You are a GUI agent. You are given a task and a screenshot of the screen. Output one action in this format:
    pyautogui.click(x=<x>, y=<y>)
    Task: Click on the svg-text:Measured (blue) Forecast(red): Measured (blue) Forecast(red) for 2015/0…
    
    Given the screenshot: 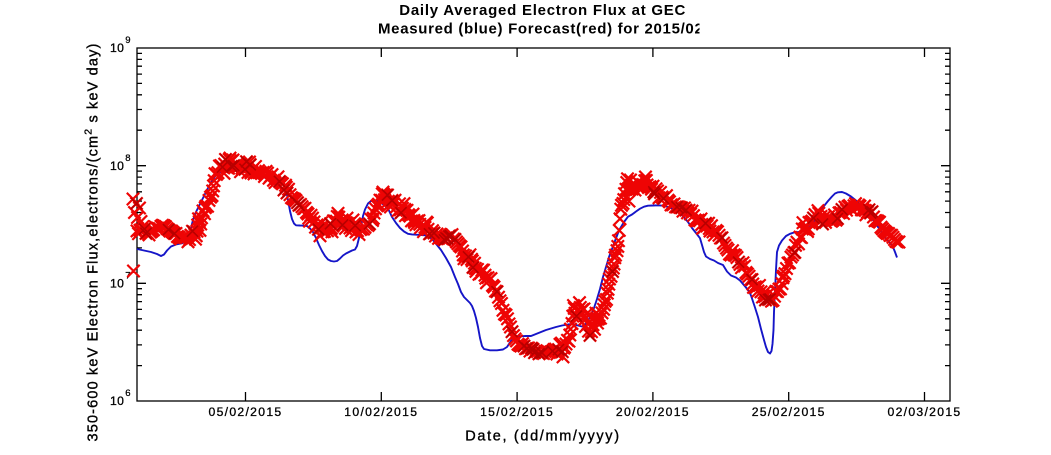 What is the action you would take?
    pyautogui.click(x=540, y=28)
    